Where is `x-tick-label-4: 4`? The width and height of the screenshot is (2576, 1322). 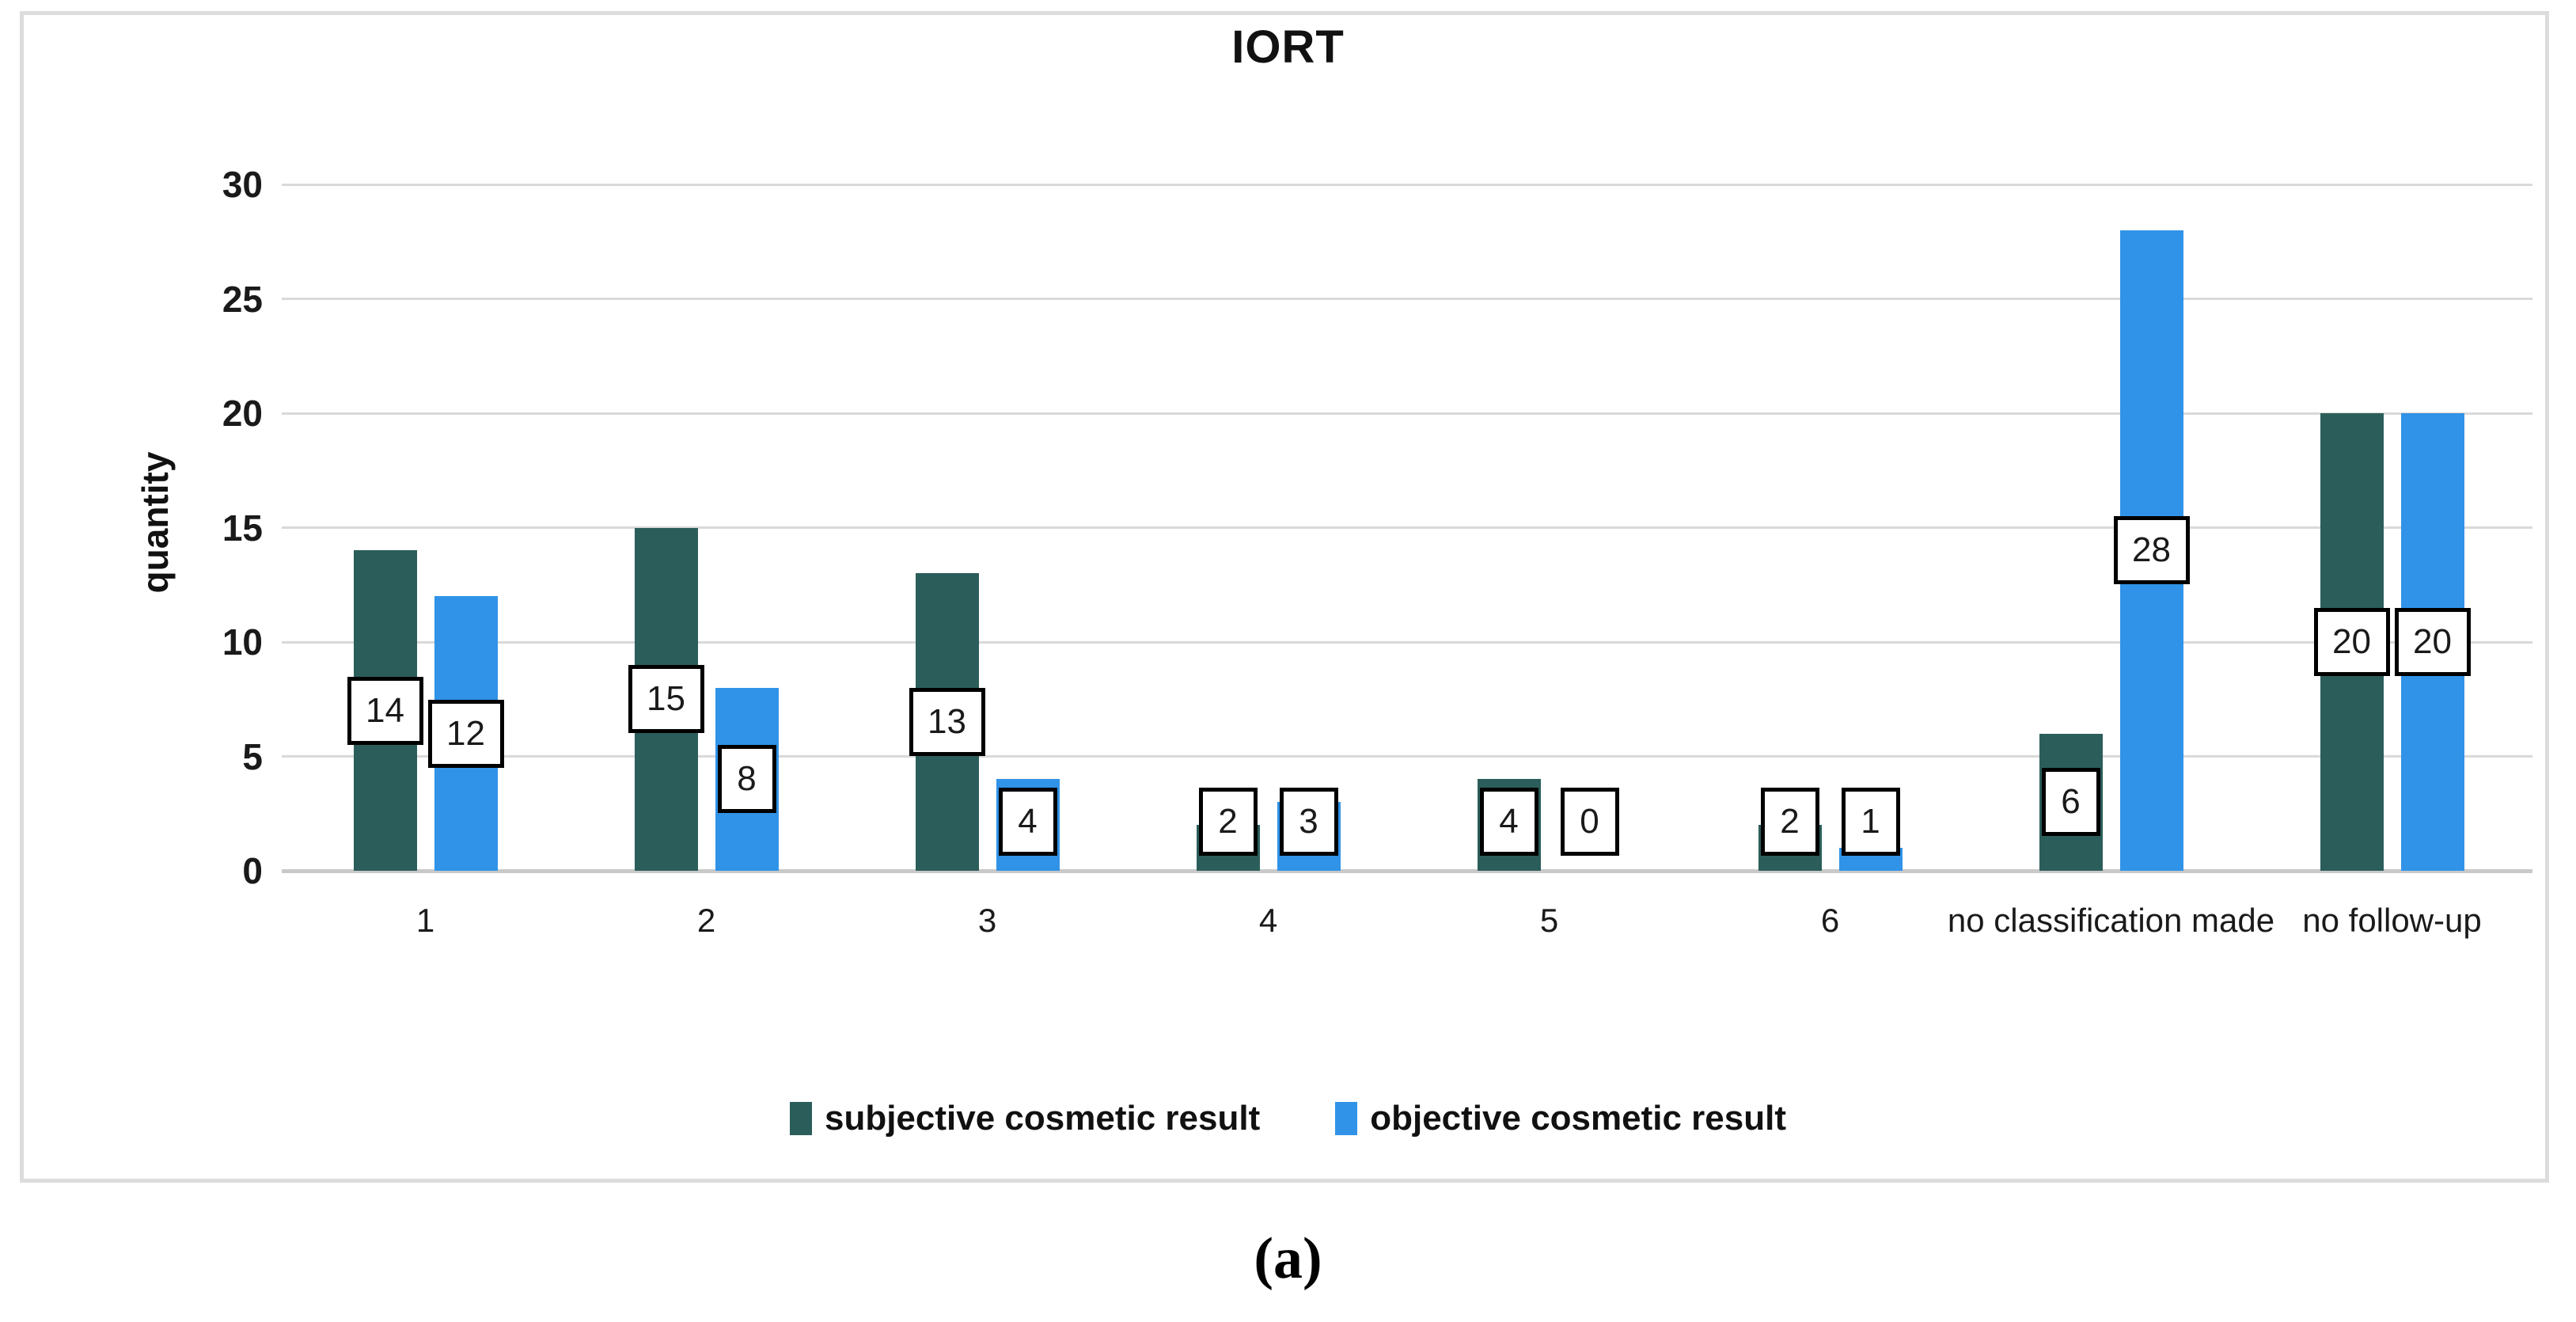
x-tick-label-4: 4 is located at coordinates (1268, 920).